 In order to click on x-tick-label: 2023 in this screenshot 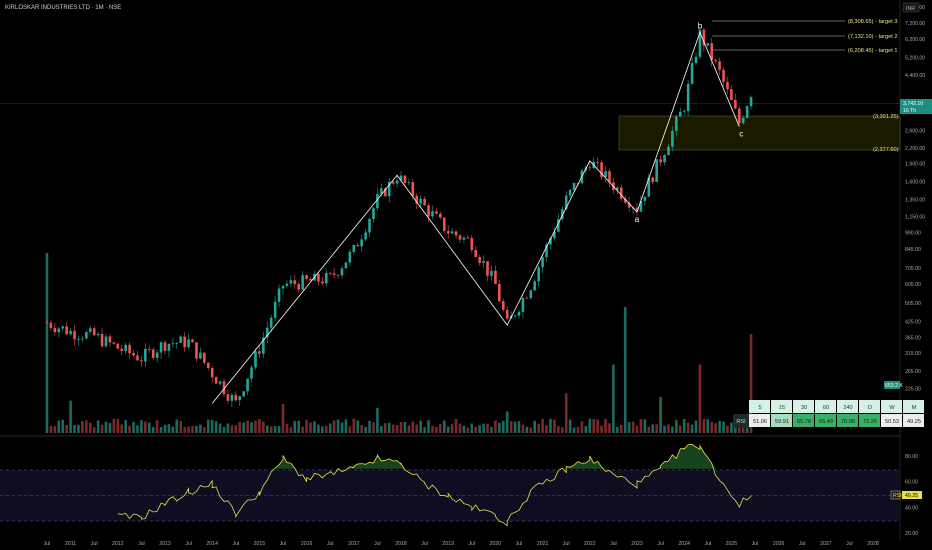, I will do `click(637, 544)`.